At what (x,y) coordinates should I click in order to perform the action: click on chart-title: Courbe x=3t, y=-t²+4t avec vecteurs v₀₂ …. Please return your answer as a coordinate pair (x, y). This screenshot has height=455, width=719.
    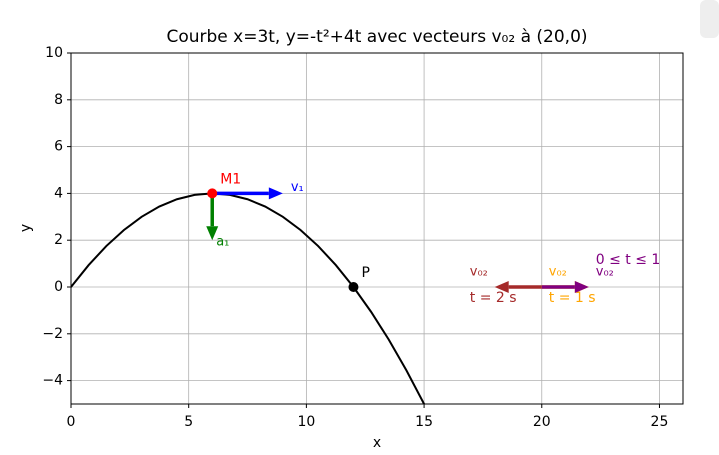
    Looking at the image, I should click on (376, 37).